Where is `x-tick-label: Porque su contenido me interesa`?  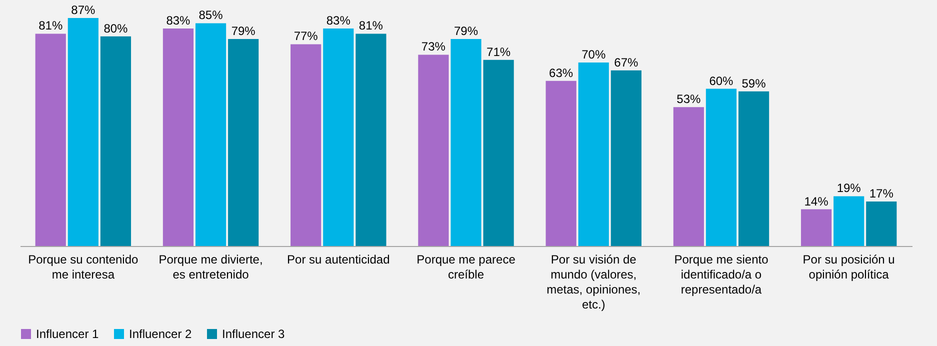
x-tick-label: Porque su contenido me interesa is located at coordinates (83, 267).